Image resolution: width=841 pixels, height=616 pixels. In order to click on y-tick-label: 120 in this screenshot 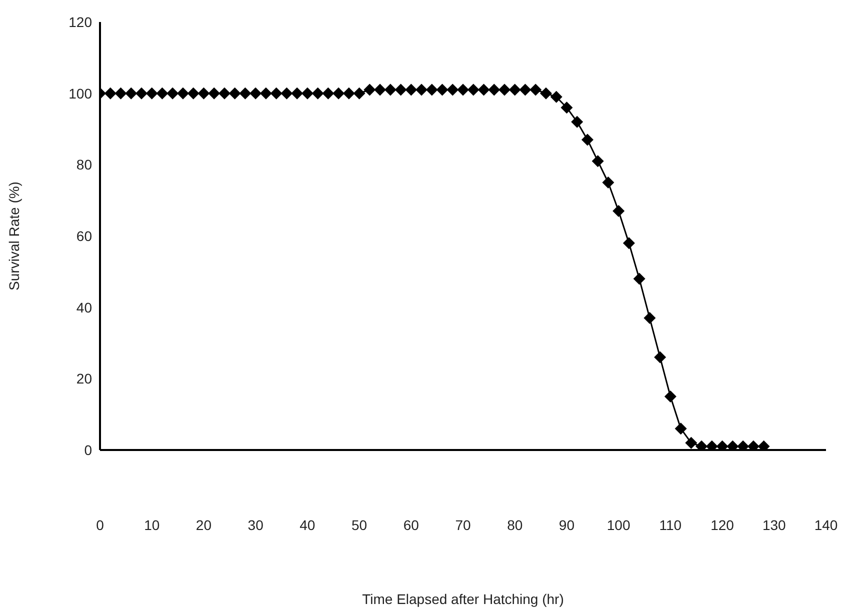, I will do `click(80, 22)`.